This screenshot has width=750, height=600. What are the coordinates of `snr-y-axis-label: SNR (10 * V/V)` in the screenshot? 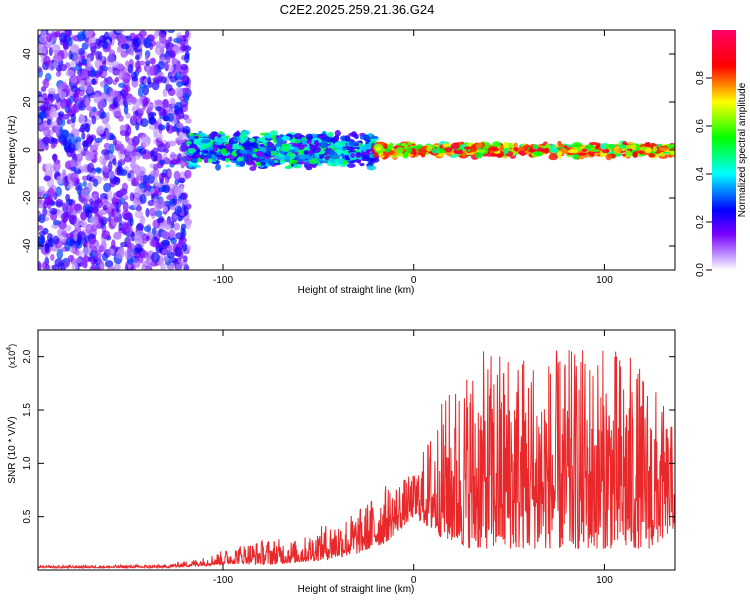 It's located at (12, 449).